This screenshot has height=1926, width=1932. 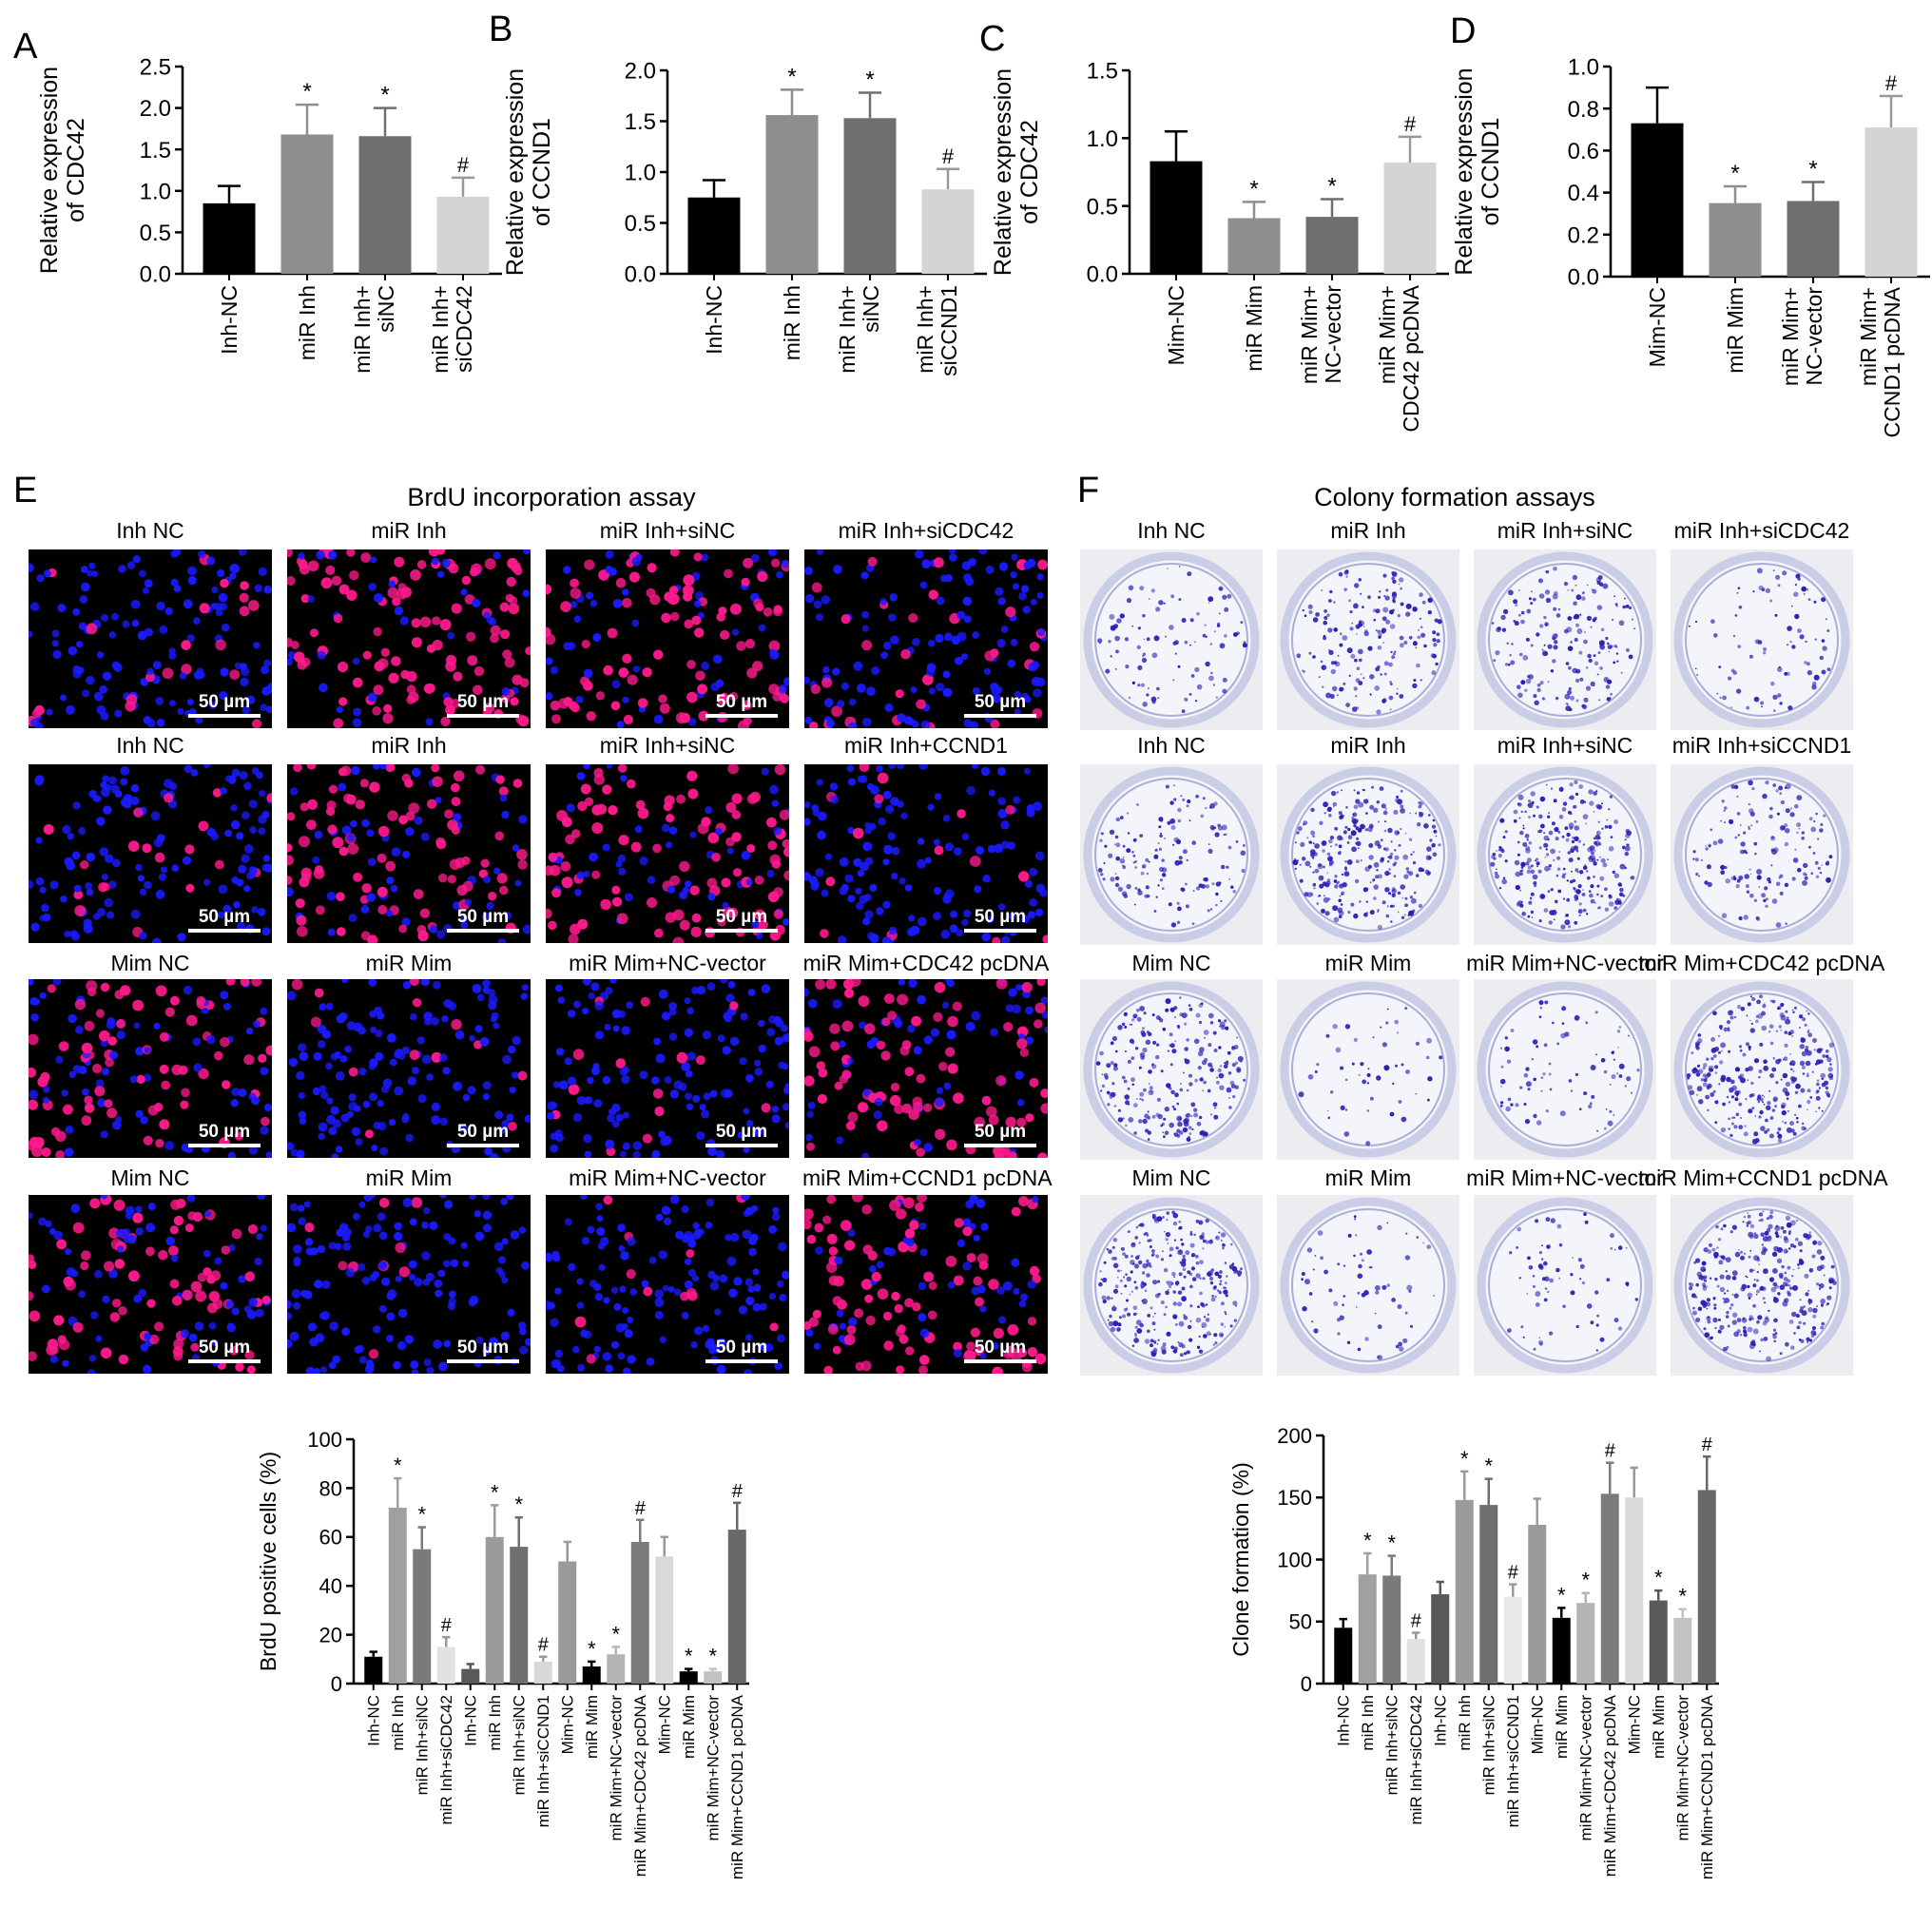 What do you see at coordinates (483, 1350) in the screenshot?
I see `scale-bar: 50 µm` at bounding box center [483, 1350].